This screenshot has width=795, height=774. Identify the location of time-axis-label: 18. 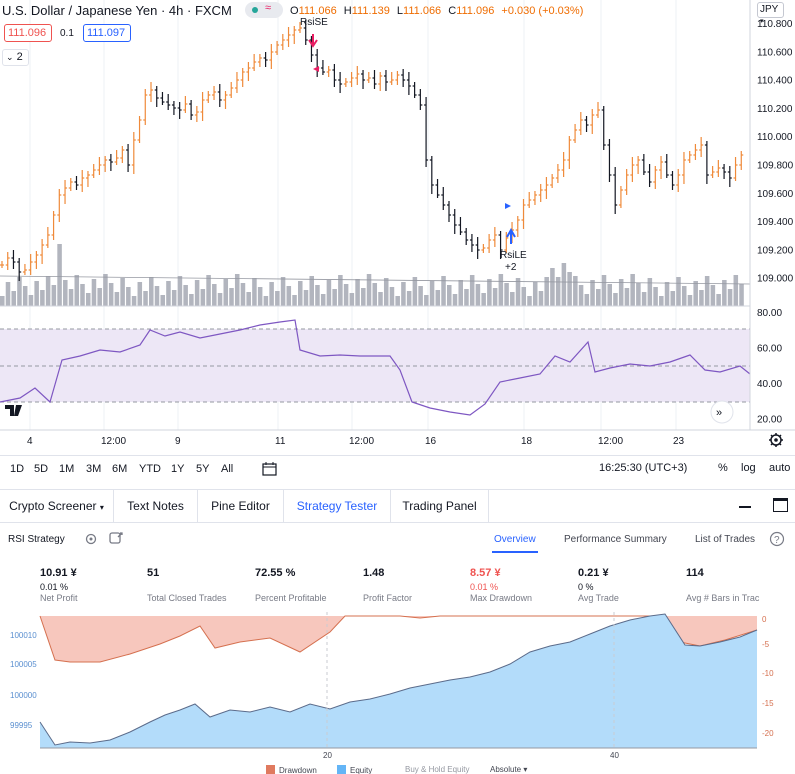
(527, 441).